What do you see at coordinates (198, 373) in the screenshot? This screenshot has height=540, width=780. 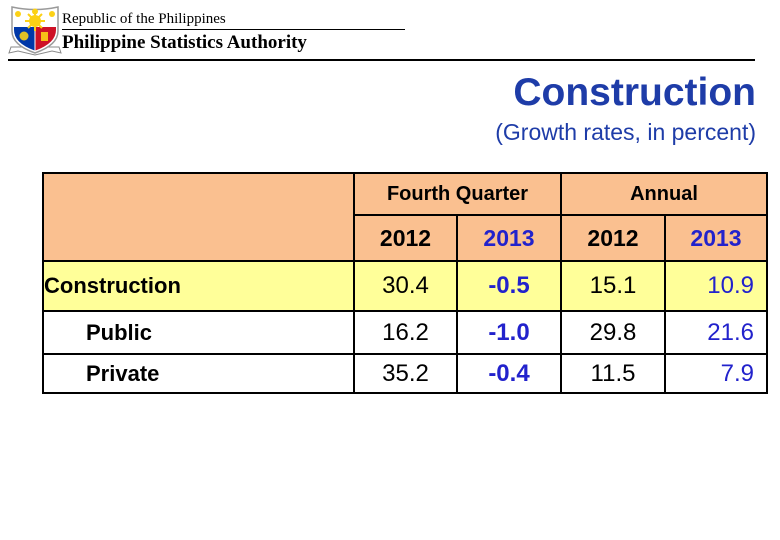 I see `row-label: Private` at bounding box center [198, 373].